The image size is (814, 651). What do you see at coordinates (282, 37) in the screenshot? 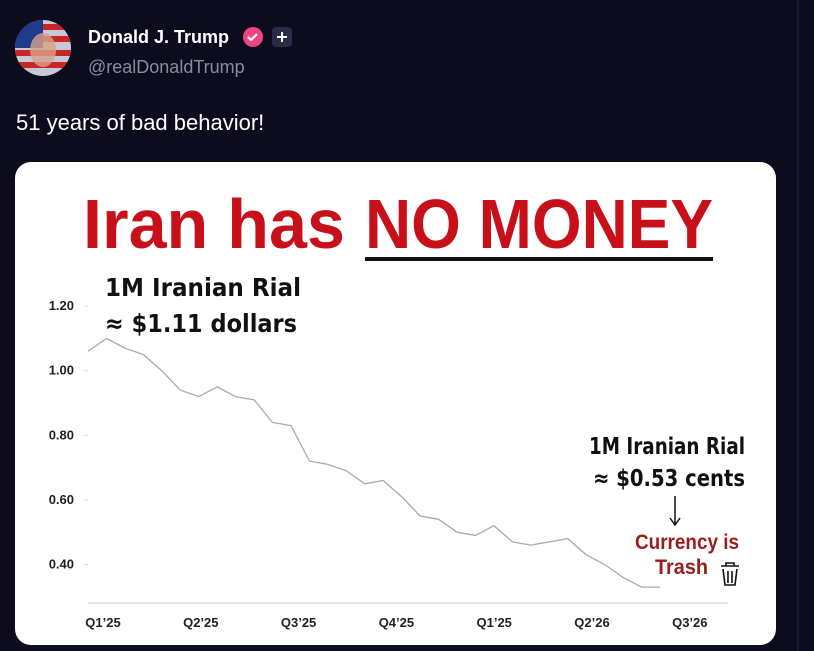
I see `plus-icon` at bounding box center [282, 37].